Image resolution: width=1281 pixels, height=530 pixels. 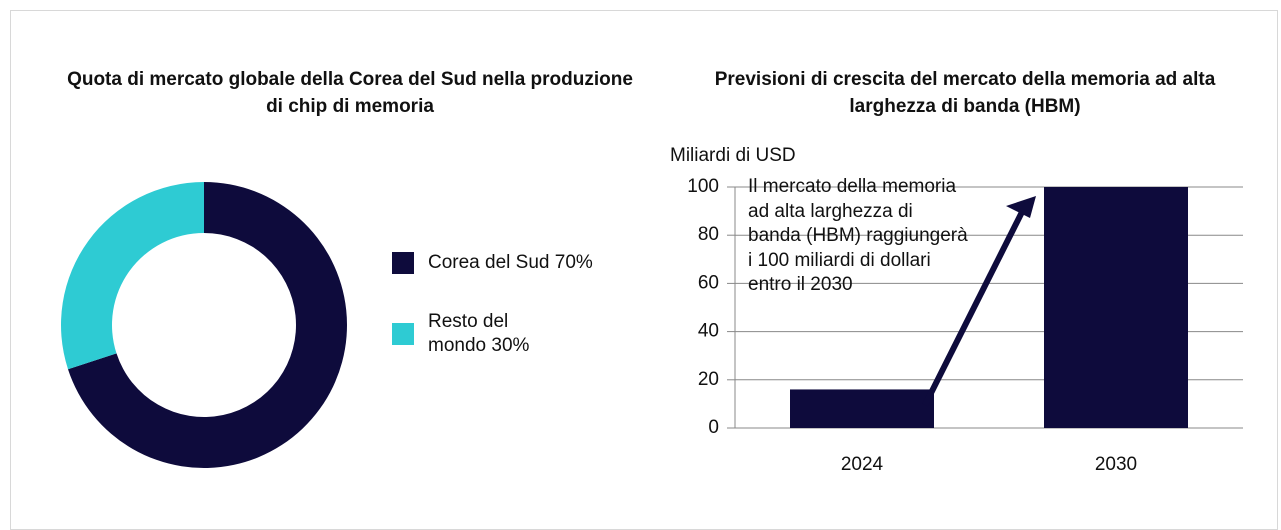 I want to click on y-axis-label: Miliardi di USD, so click(x=733, y=155).